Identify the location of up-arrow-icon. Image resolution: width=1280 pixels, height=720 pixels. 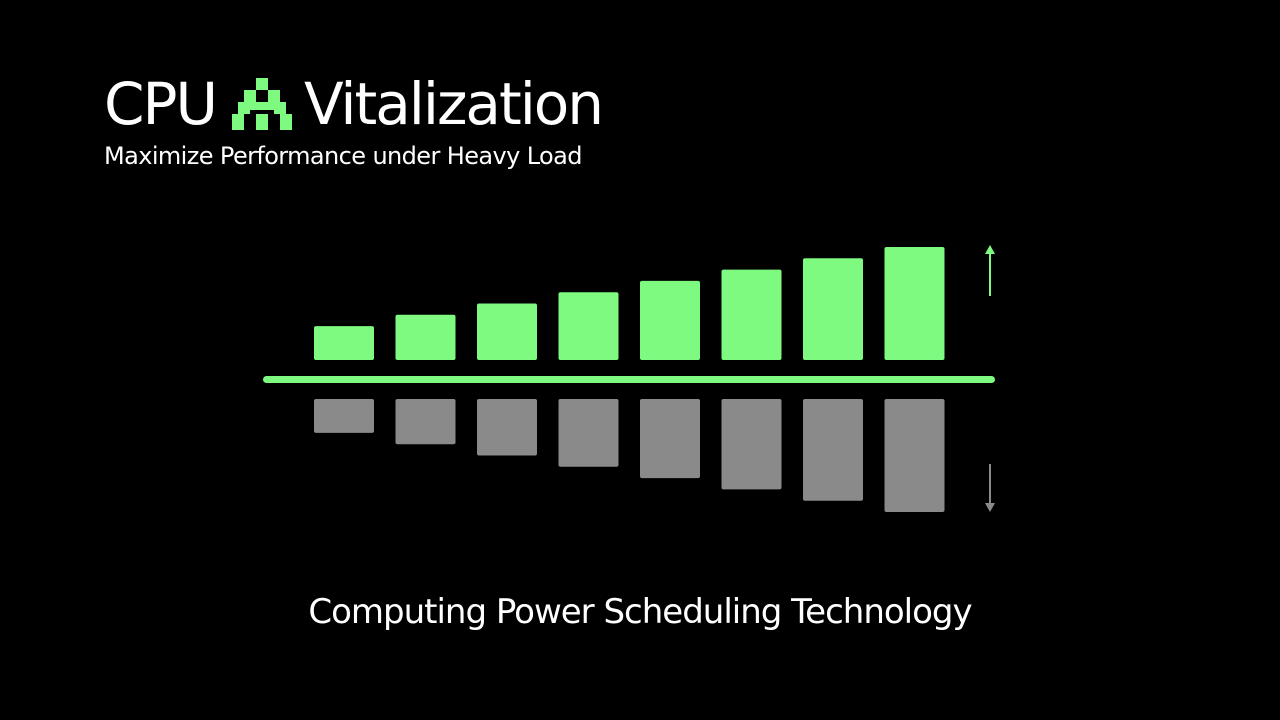
(990, 270).